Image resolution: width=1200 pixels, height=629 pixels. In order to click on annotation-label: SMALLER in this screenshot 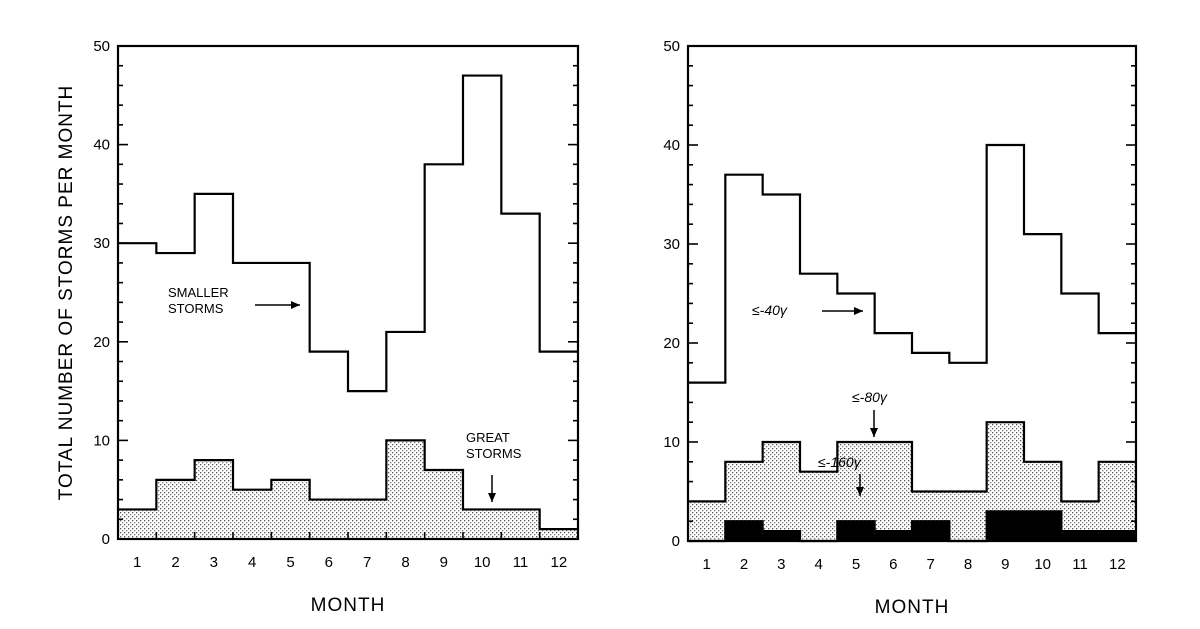, I will do `click(198, 292)`.